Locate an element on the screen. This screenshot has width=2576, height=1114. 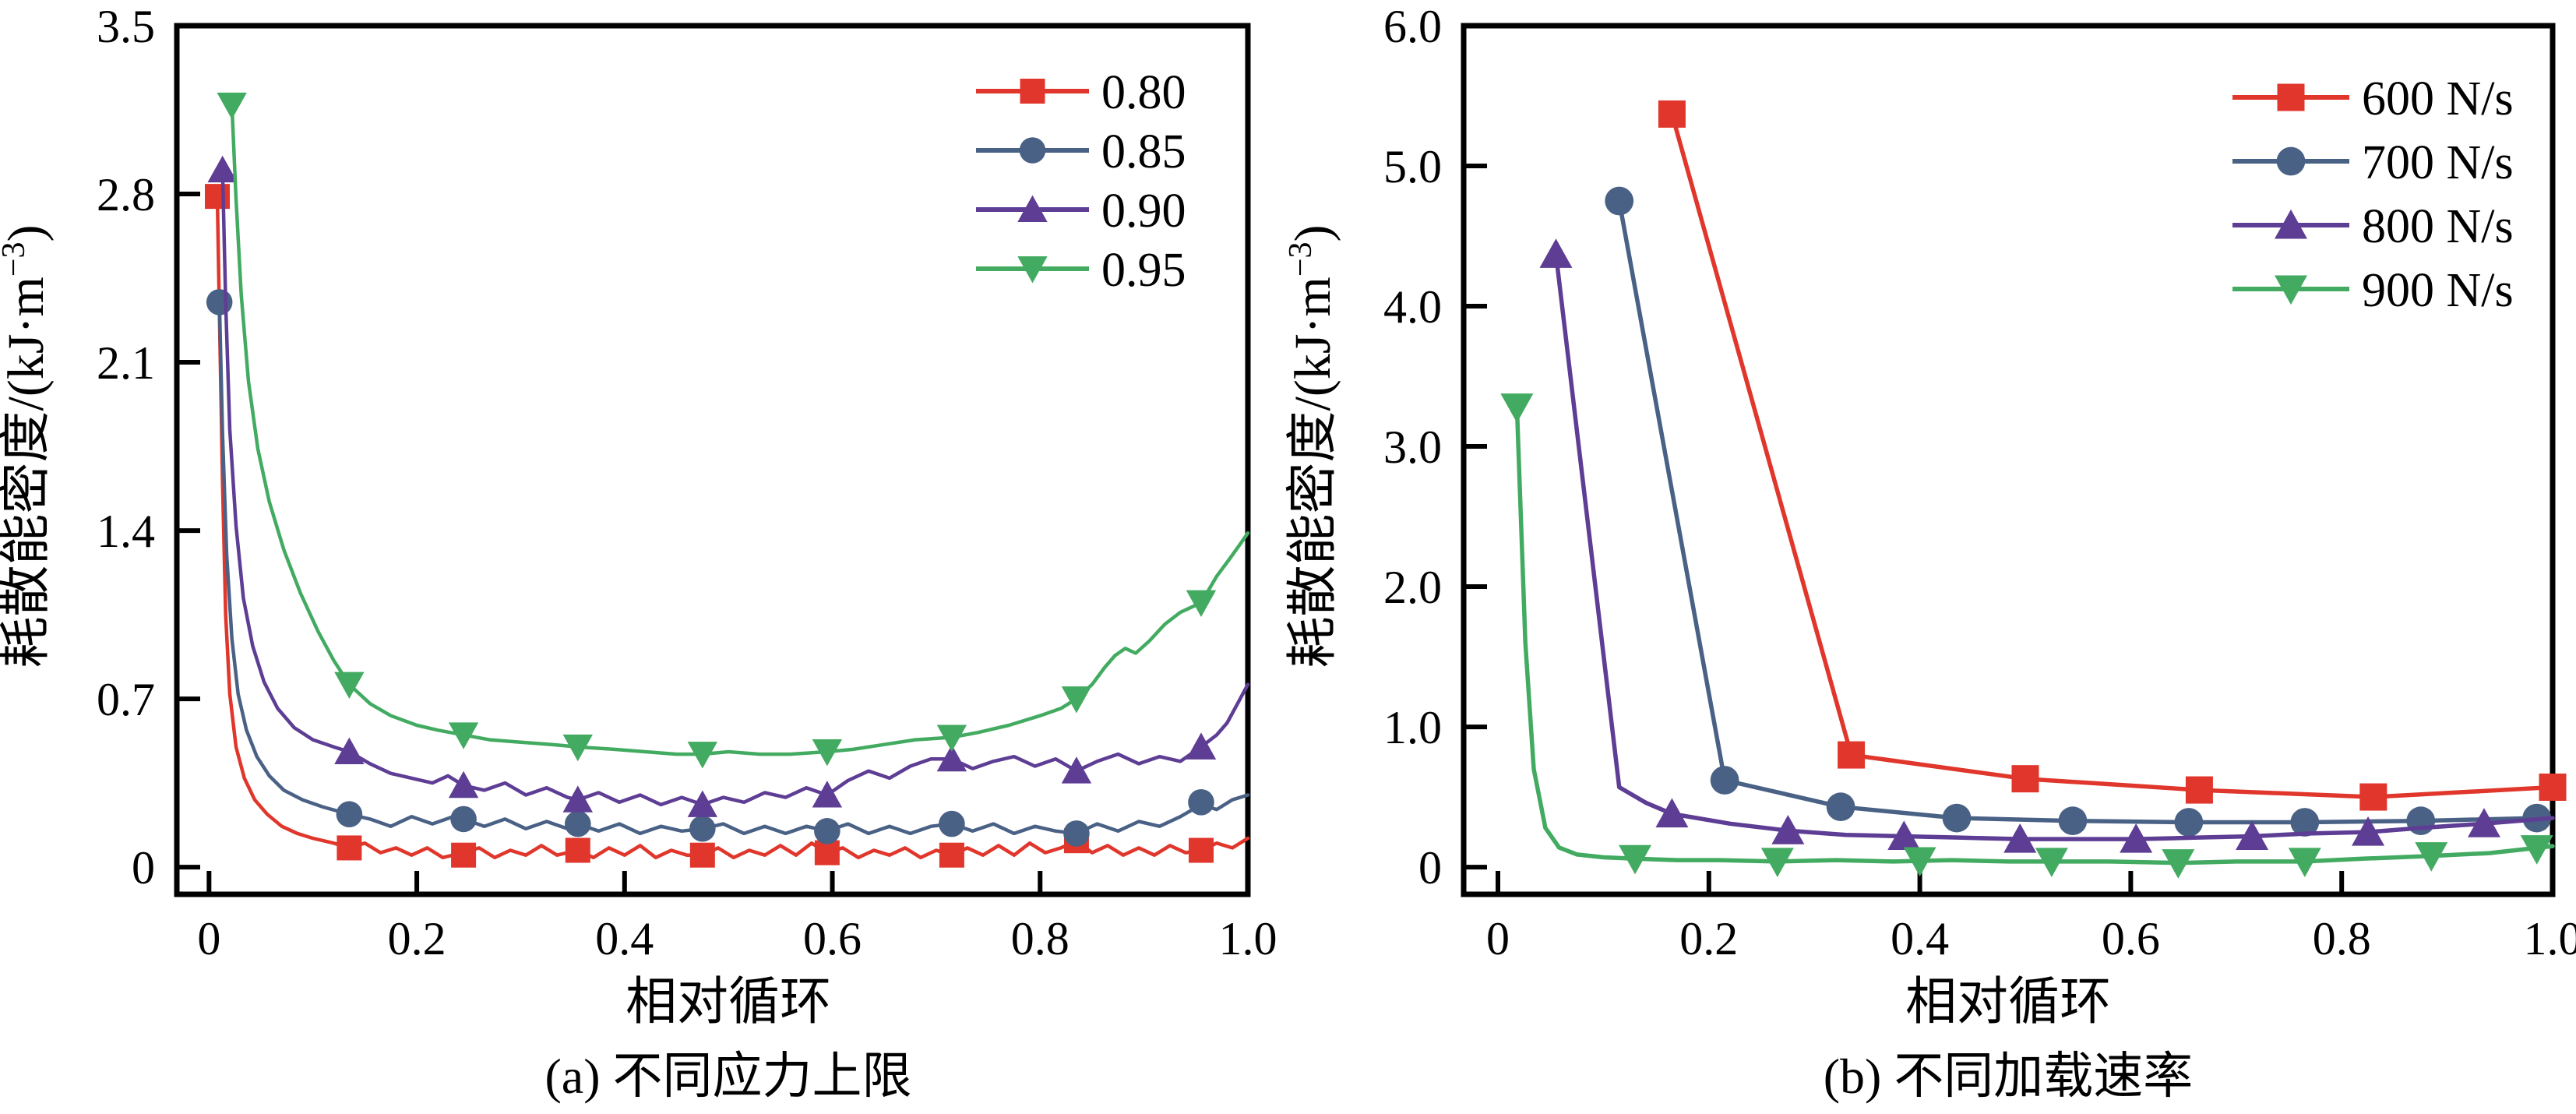
legend-item-900 N/s: 900 N/s is located at coordinates (2373, 290).